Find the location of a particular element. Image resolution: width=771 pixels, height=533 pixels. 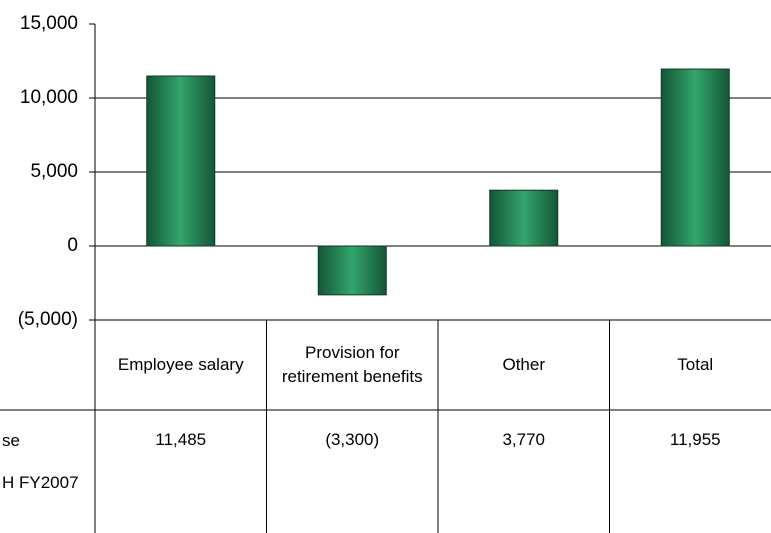

y-tick-label: 5,000 is located at coordinates (54, 171).